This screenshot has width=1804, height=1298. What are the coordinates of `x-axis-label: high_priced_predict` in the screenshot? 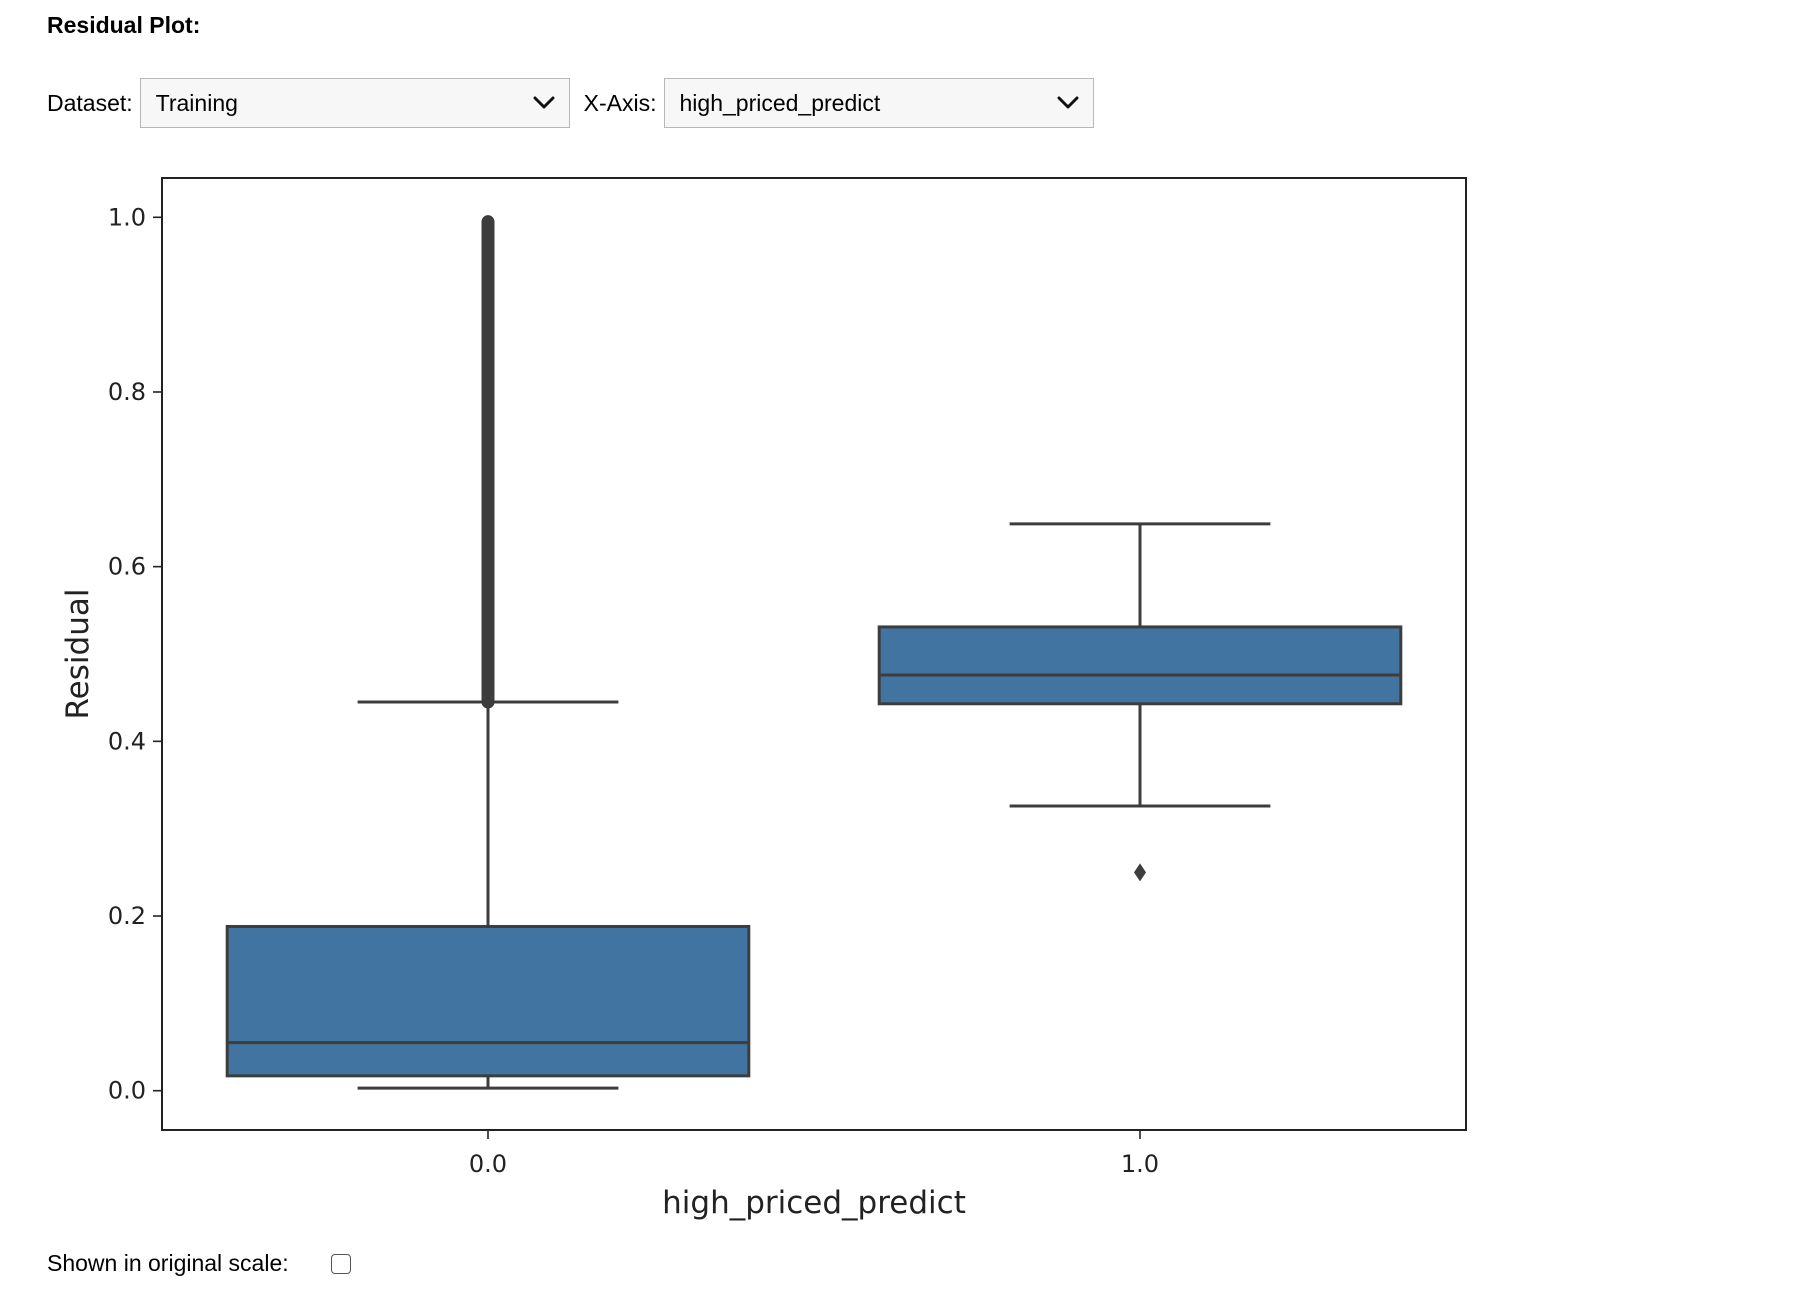 It's located at (814, 1203).